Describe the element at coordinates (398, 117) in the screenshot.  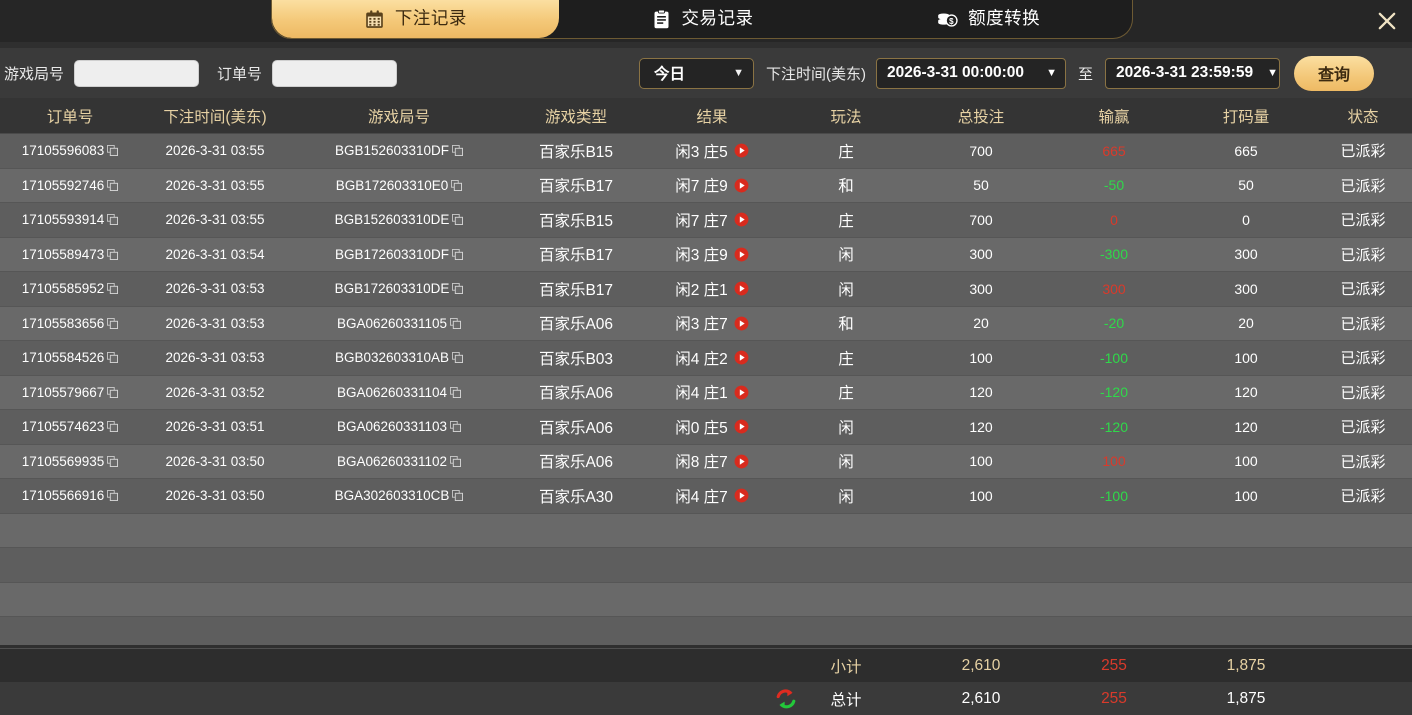
I see `column-header-round: 游戏局号` at that location.